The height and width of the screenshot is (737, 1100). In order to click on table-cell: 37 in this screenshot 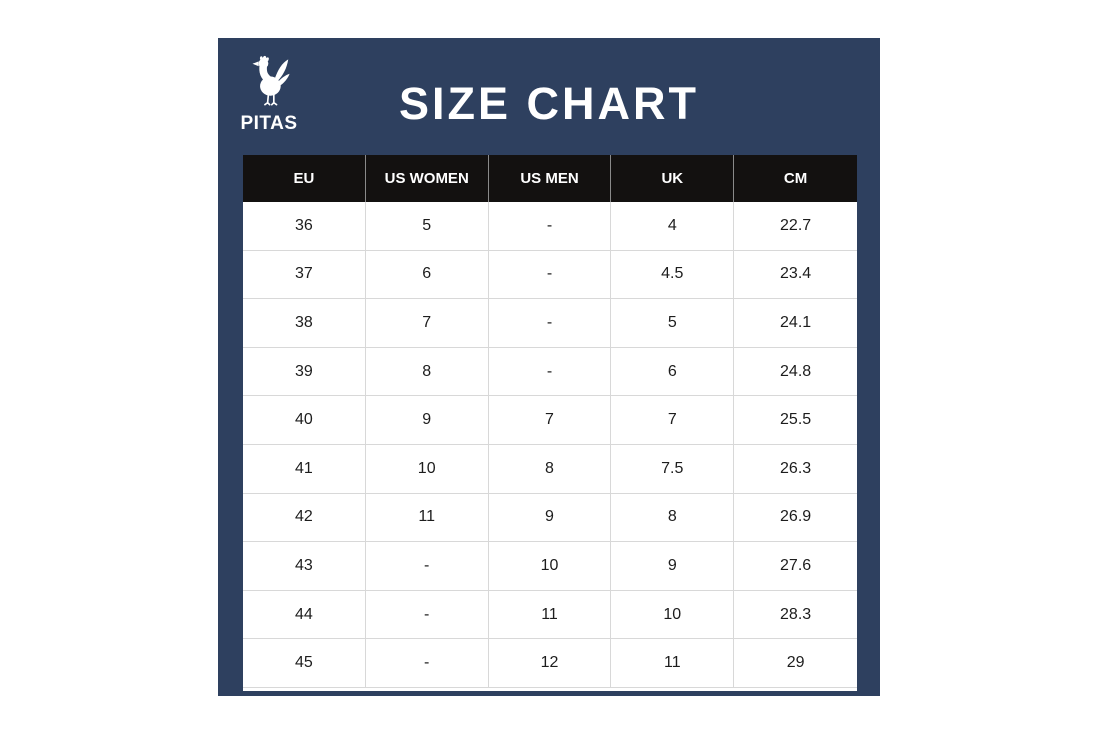, I will do `click(304, 275)`.